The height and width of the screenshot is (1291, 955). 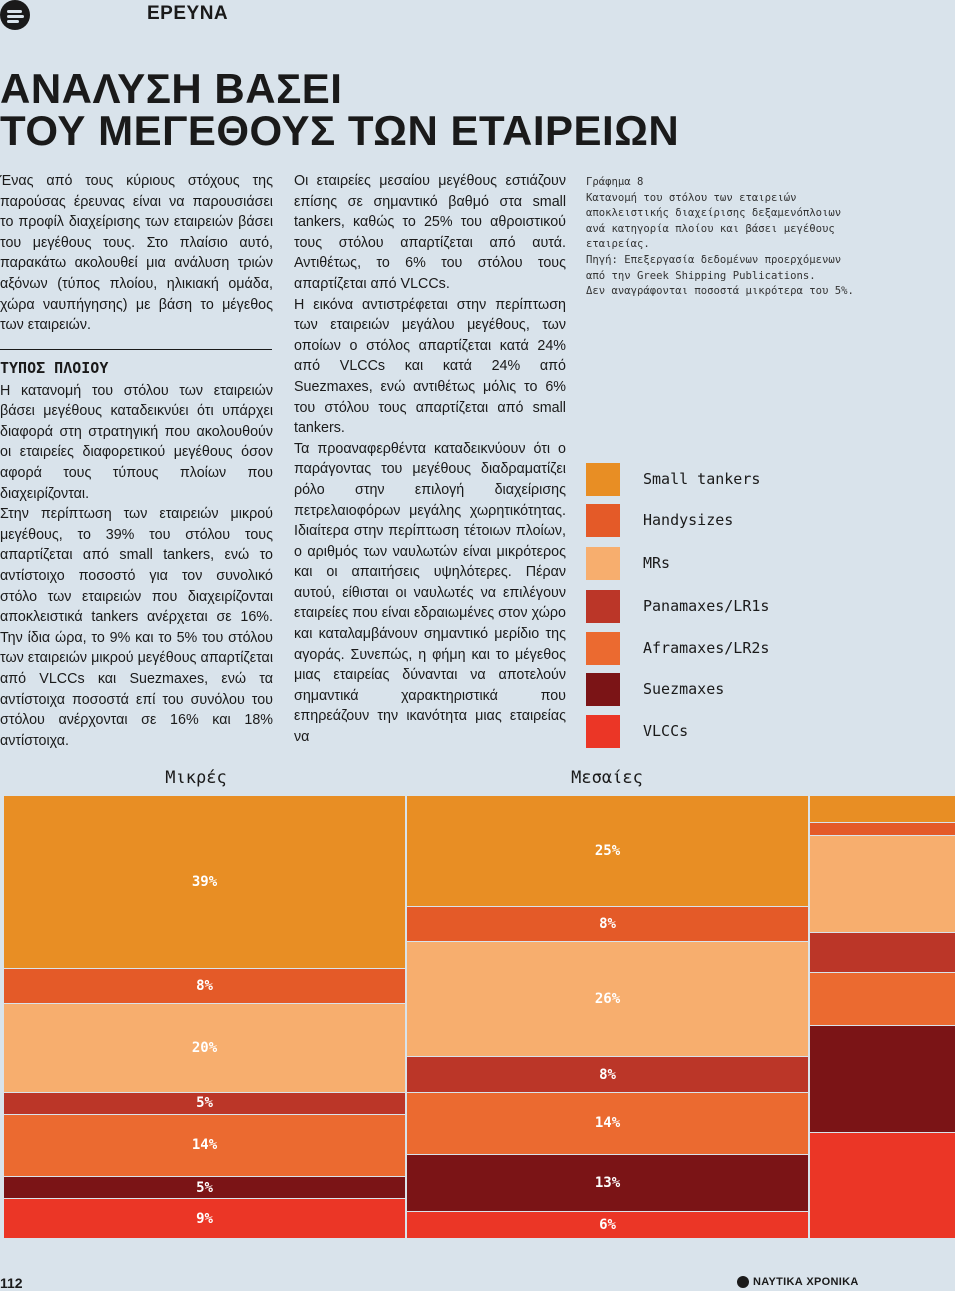 What do you see at coordinates (706, 648) in the screenshot?
I see `legend-label: Aframaxes/LR2s` at bounding box center [706, 648].